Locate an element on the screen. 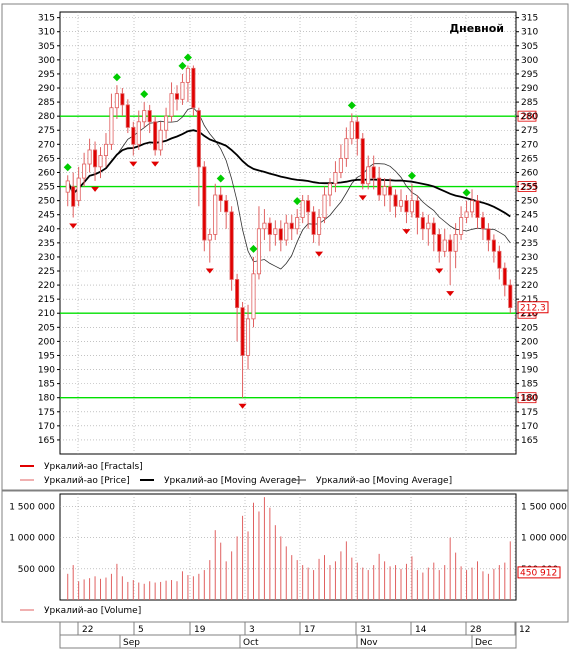  time-axis-labels: 22 5 19 3 17 31 14 28 12 Sep Oct Nov Dec is located at coordinates (303, 635).